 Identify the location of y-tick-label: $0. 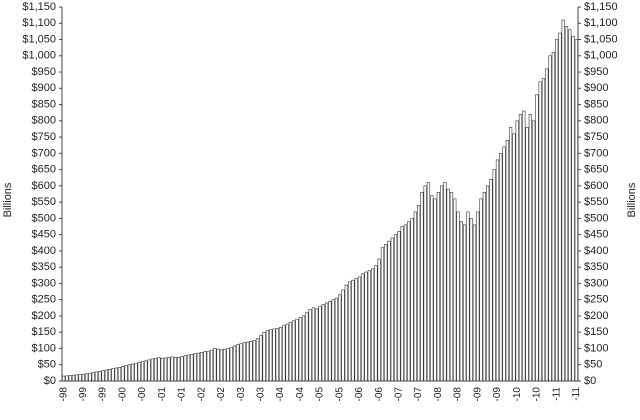
(50, 381).